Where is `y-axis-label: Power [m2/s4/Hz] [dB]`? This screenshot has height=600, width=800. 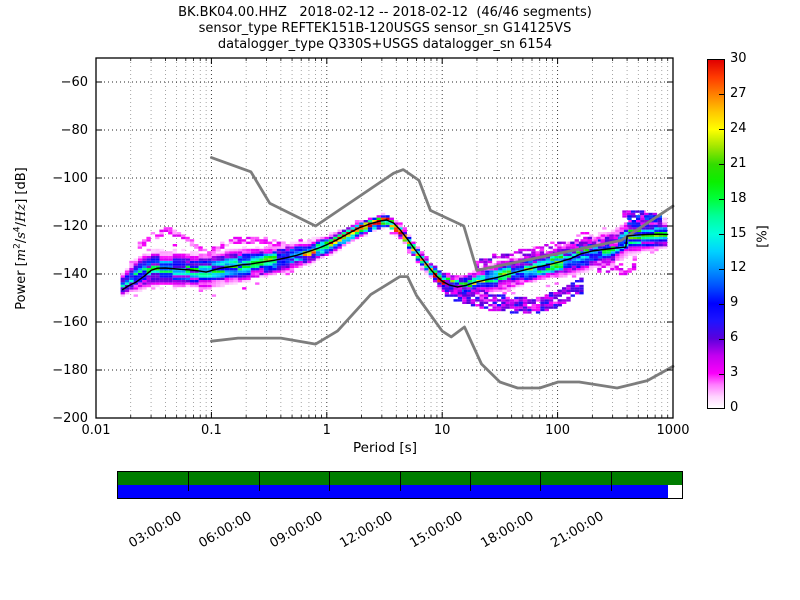
y-axis-label: Power [m2/s4/Hz] [dB] is located at coordinates (20, 238).